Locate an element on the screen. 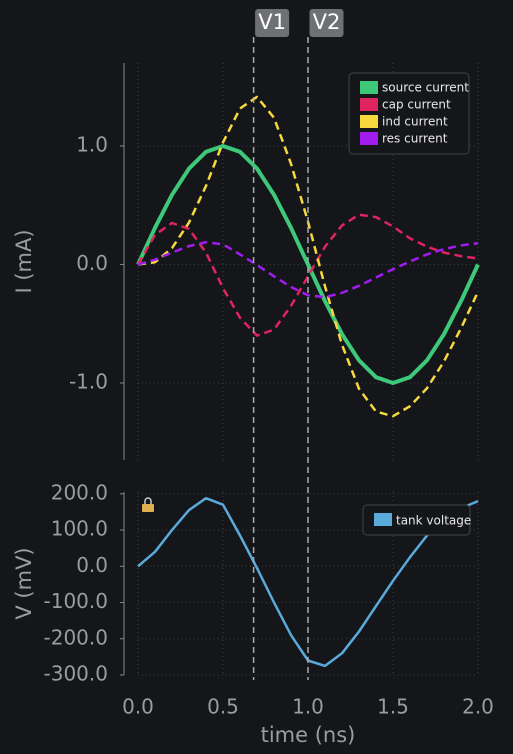 This screenshot has width=513, height=754. x-tick-label: 0.5 is located at coordinates (223, 707).